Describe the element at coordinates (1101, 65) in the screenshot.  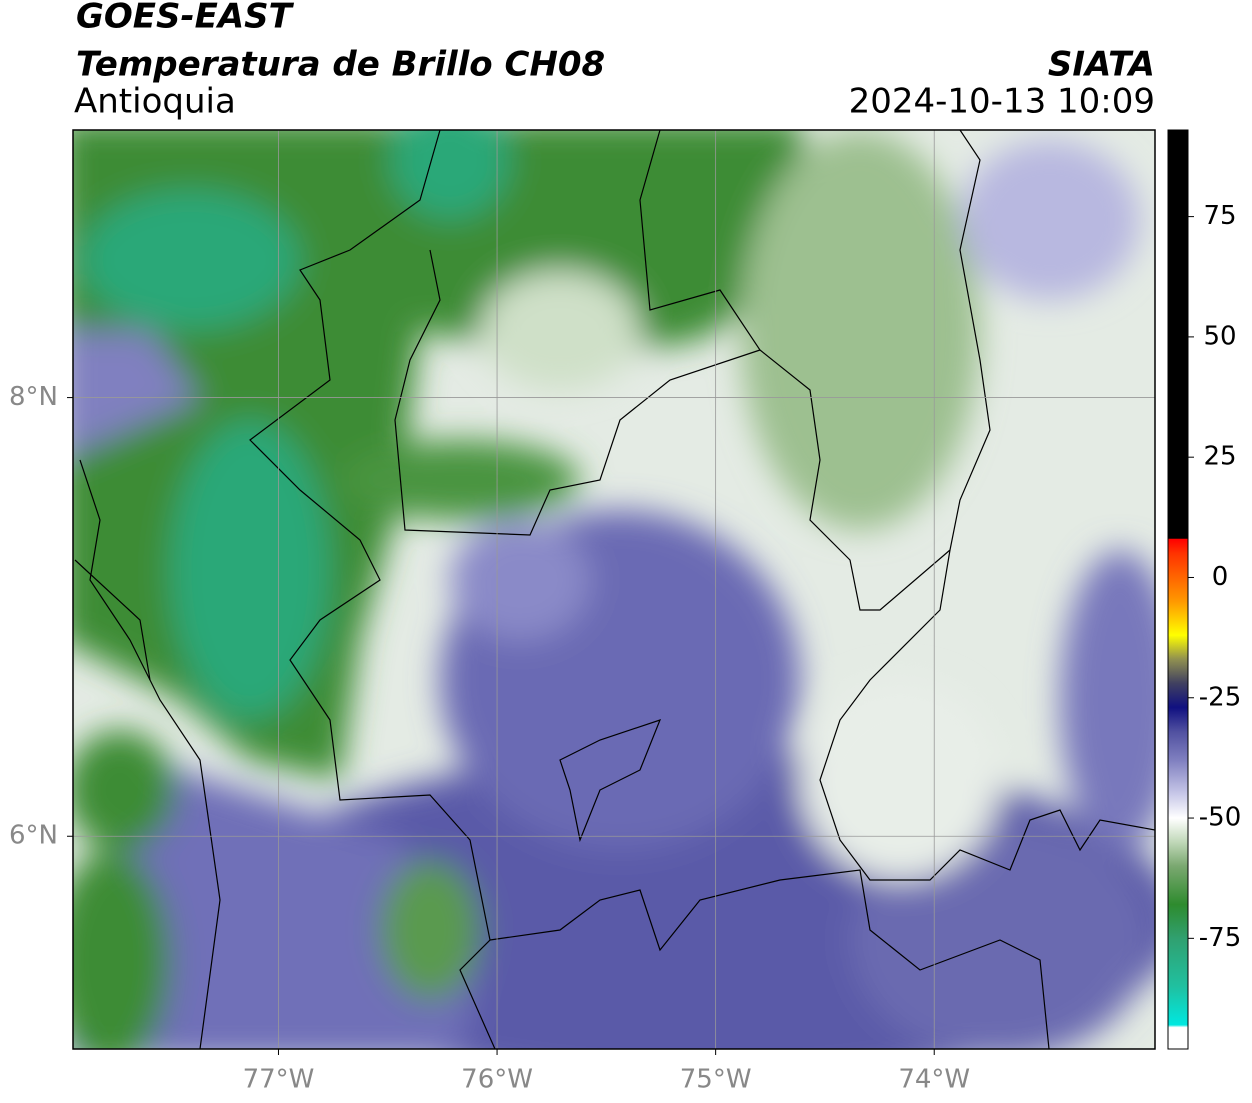
I see `source: SIATA` at that location.